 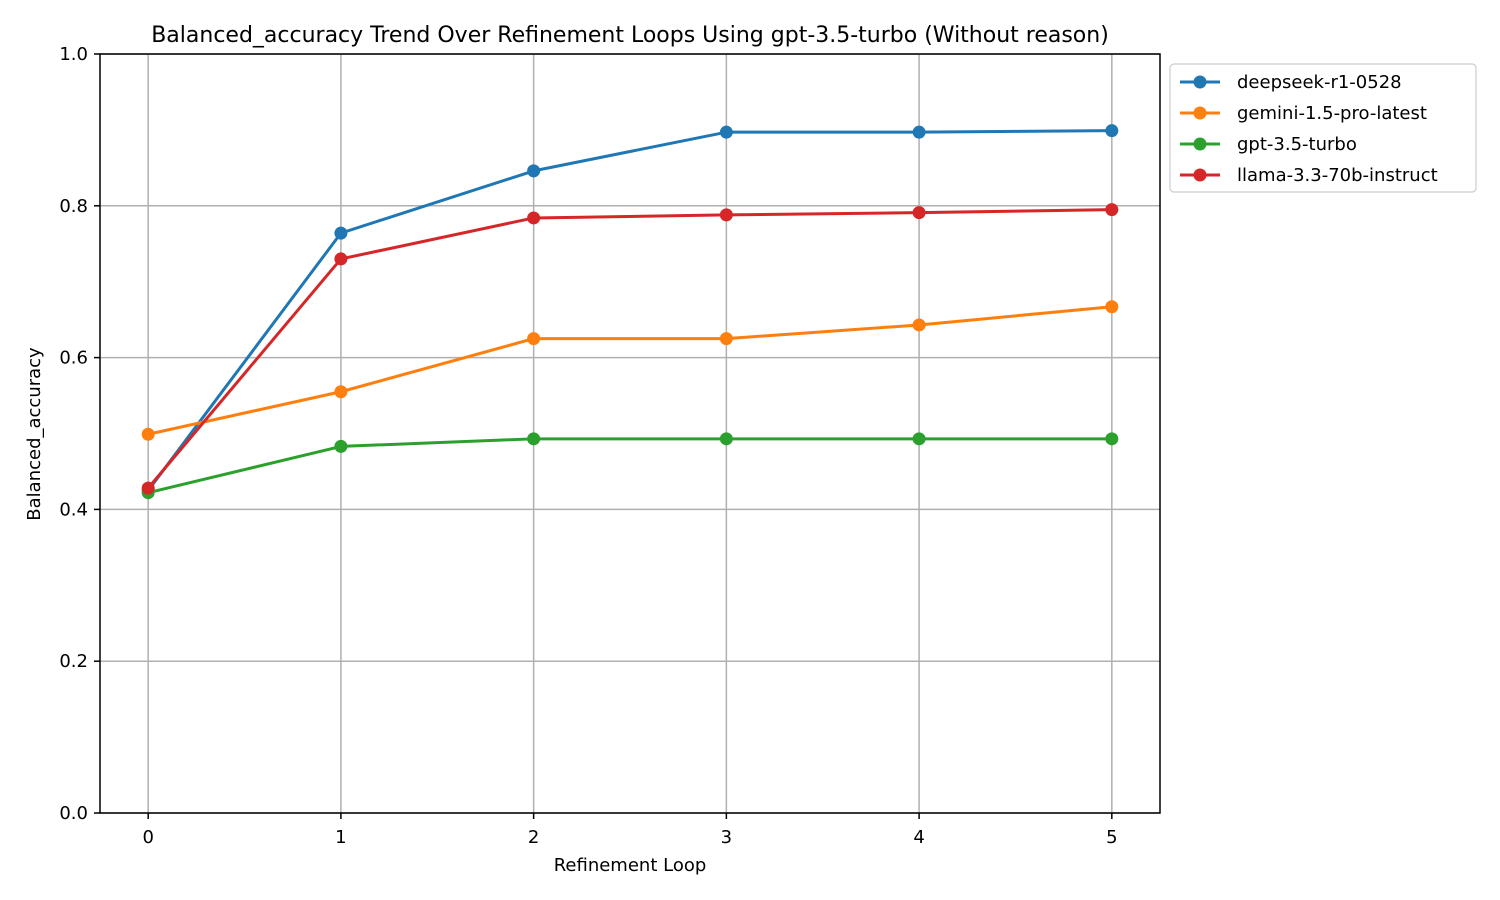 What do you see at coordinates (73, 206) in the screenshot?
I see `y-tick-label: 0.8` at bounding box center [73, 206].